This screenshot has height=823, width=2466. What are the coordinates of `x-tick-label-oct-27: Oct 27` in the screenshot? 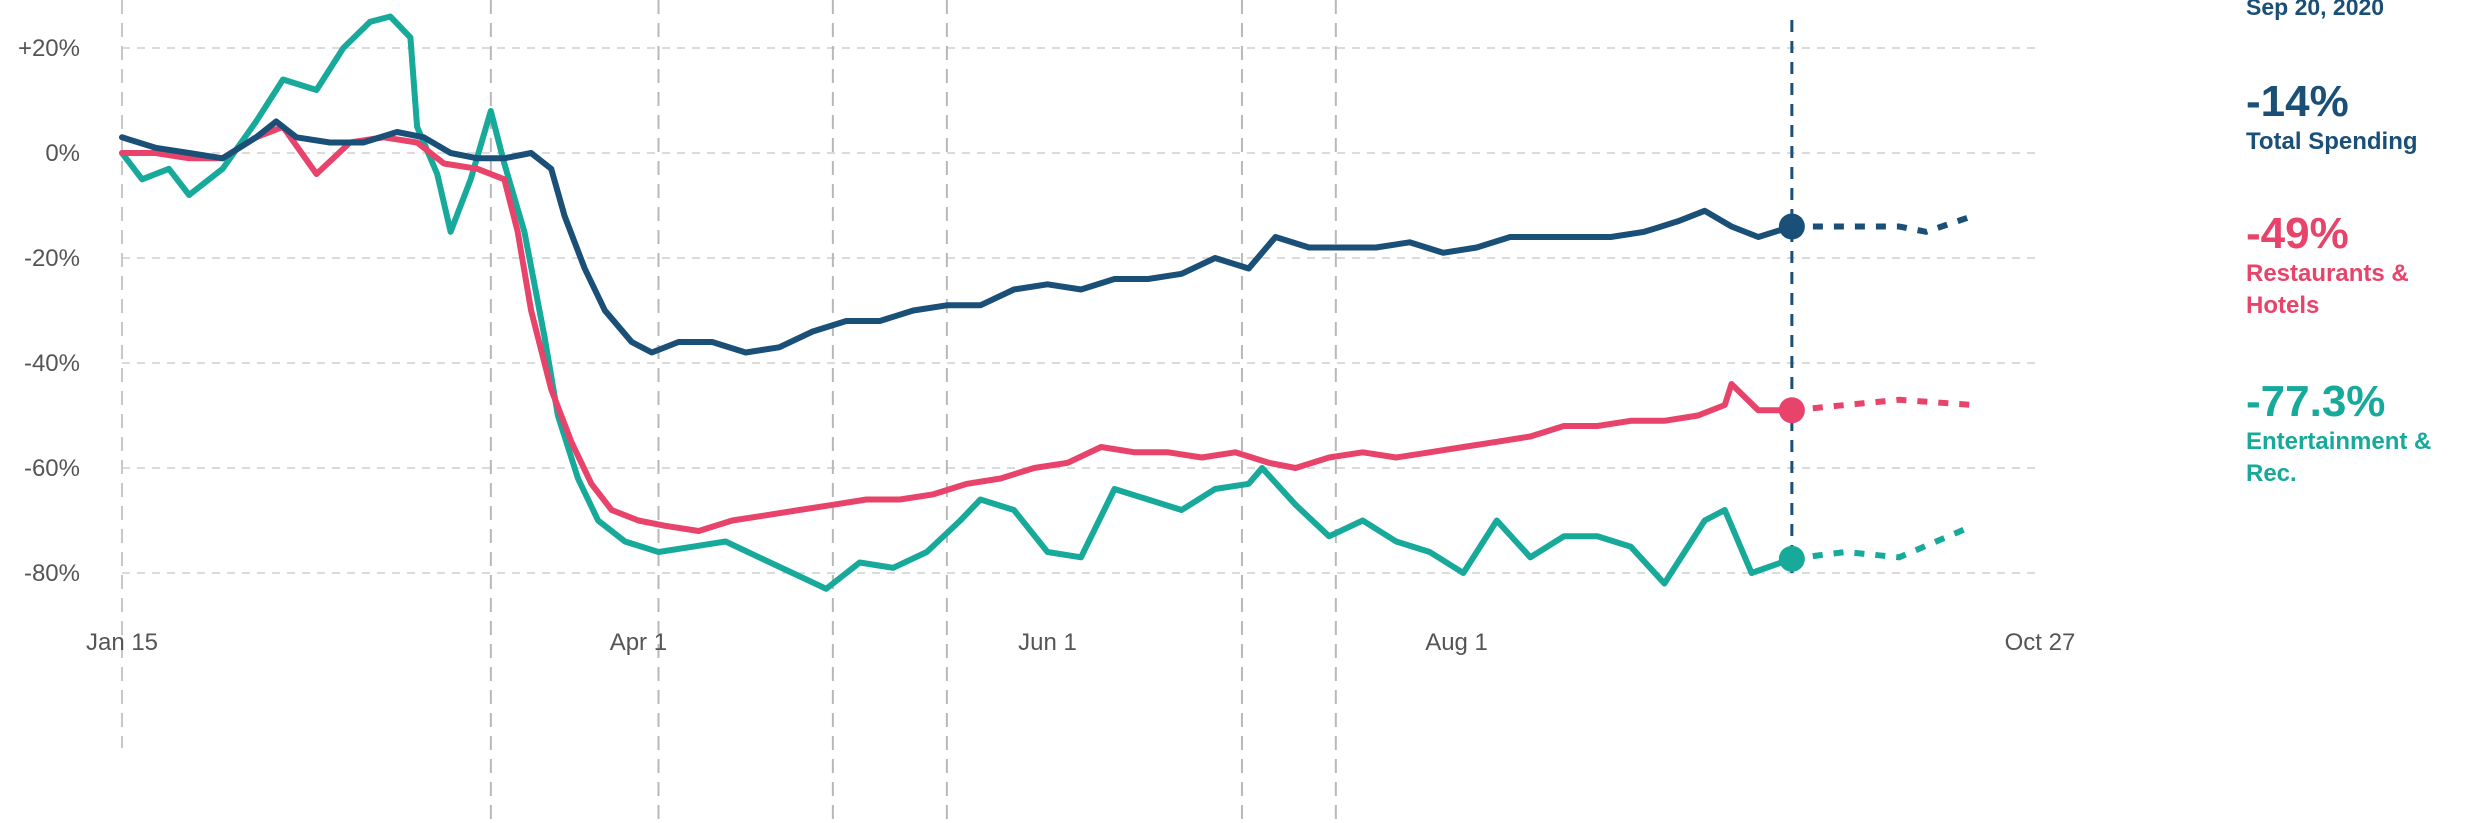 It's located at (2040, 642).